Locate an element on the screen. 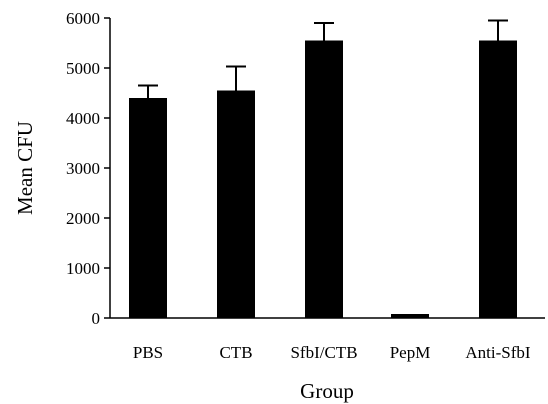 The height and width of the screenshot is (404, 548). y-tick-label: 1000 is located at coordinates (83, 268).